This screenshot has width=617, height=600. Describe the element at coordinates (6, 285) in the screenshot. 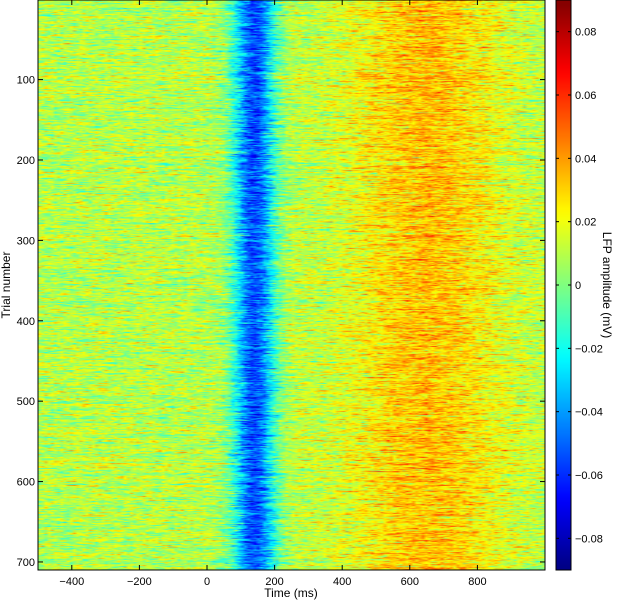

I see `y-axis-label: Trial number` at that location.